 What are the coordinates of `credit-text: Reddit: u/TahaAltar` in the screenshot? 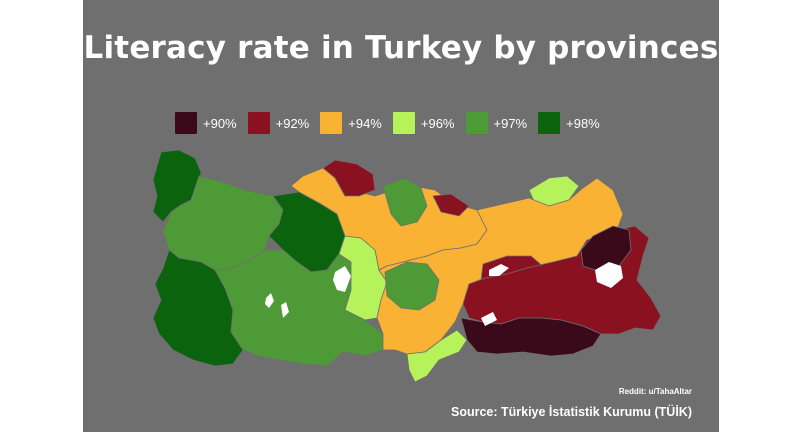 It's located at (655, 391).